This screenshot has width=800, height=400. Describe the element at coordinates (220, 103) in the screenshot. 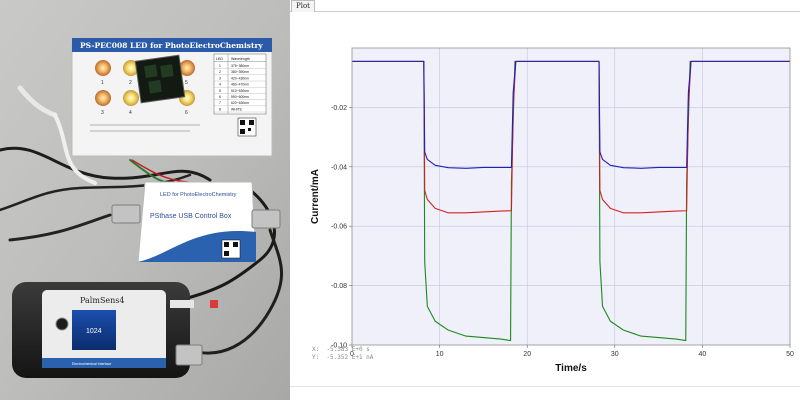

I see `table-cell-led: 7` at that location.